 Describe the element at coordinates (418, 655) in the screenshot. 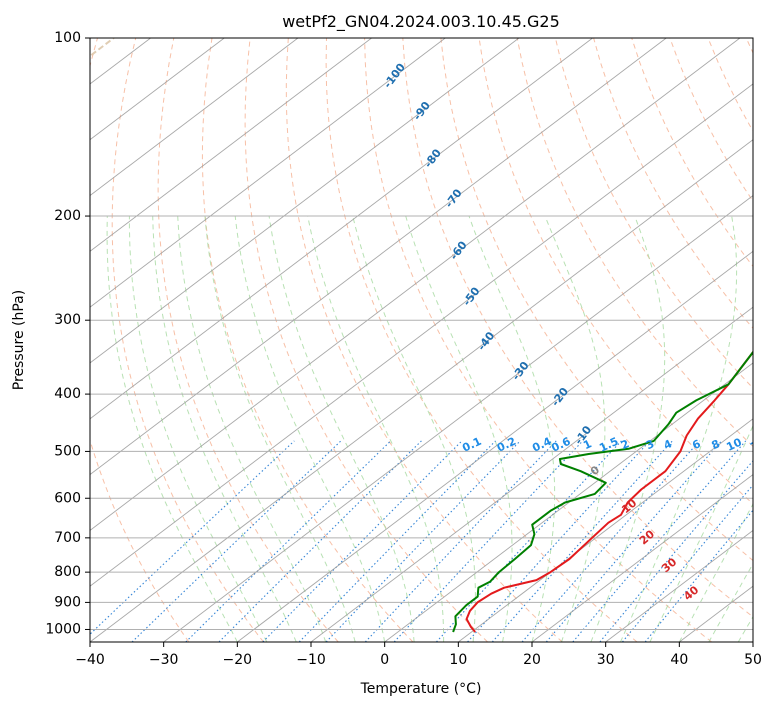

I see `x-axis: −40 −30 −20 −10 0 10 20 30 40 50` at that location.